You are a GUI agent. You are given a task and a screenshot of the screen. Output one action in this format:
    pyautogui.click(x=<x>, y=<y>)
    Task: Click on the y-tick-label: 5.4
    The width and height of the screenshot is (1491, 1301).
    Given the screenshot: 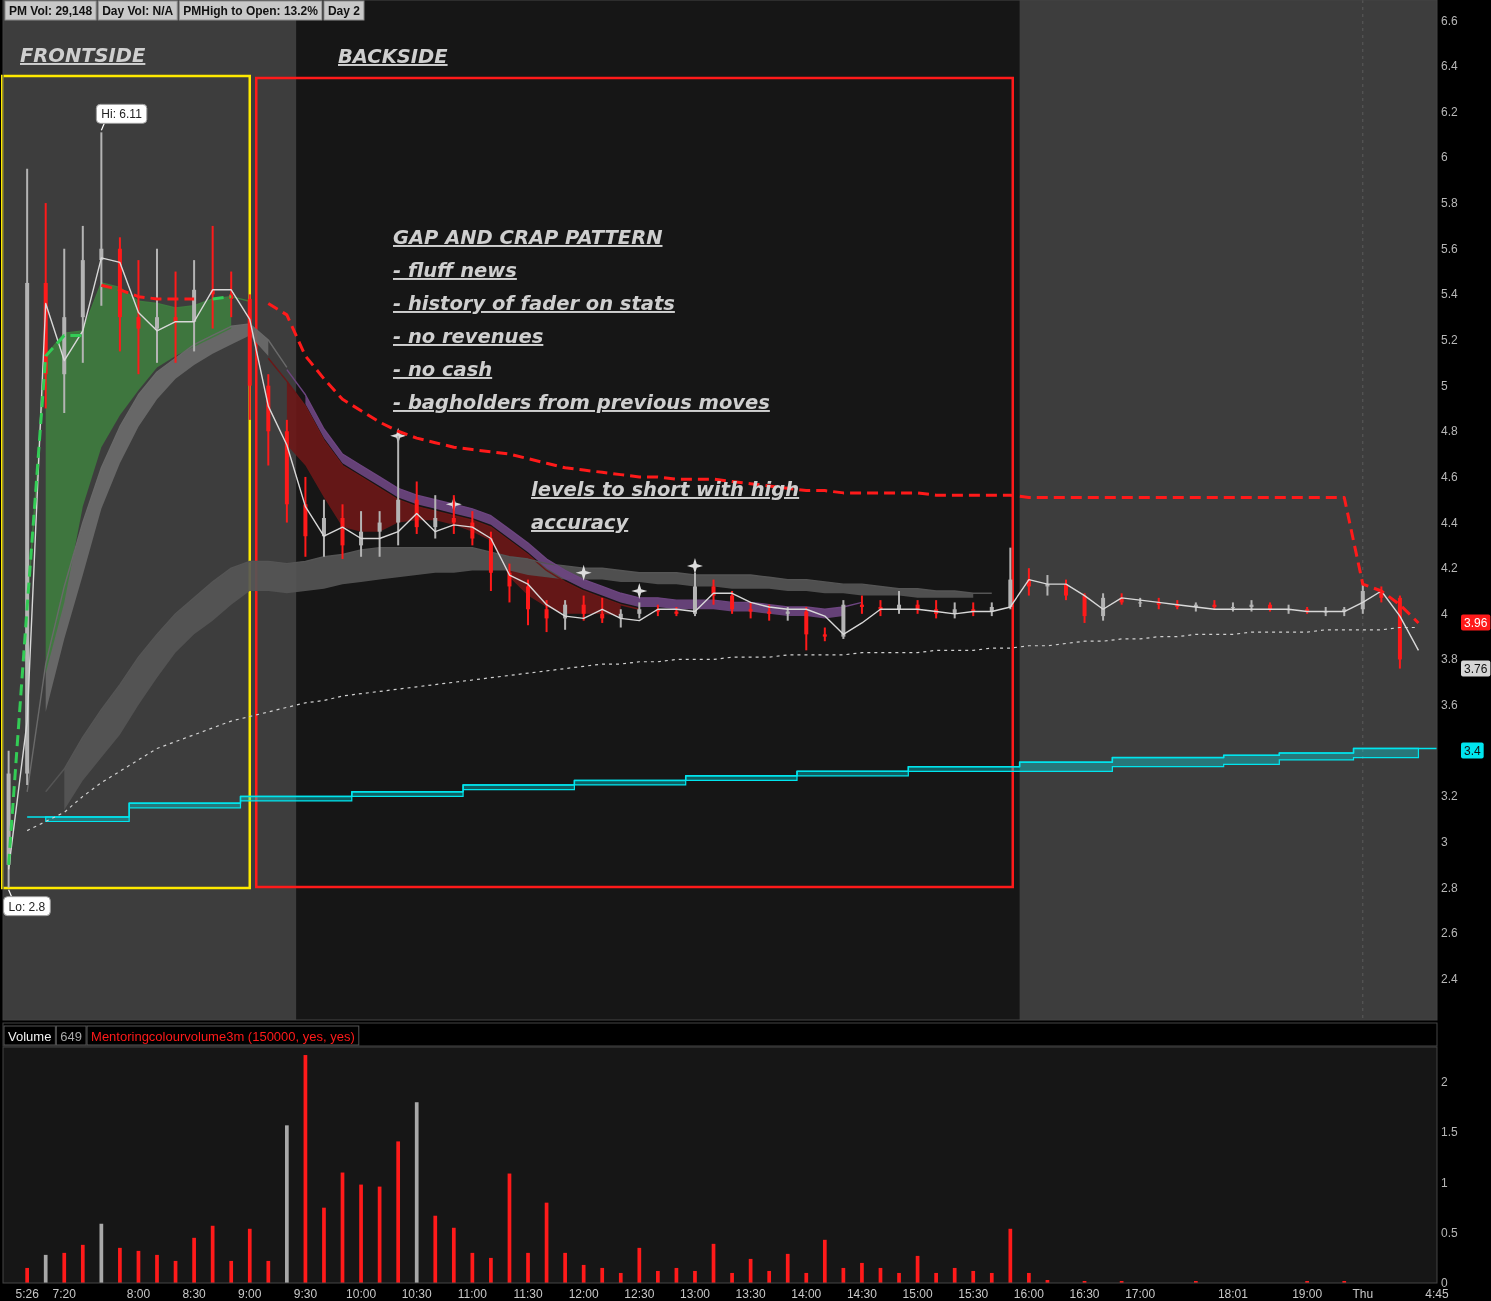 What is the action you would take?
    pyautogui.click(x=1450, y=294)
    